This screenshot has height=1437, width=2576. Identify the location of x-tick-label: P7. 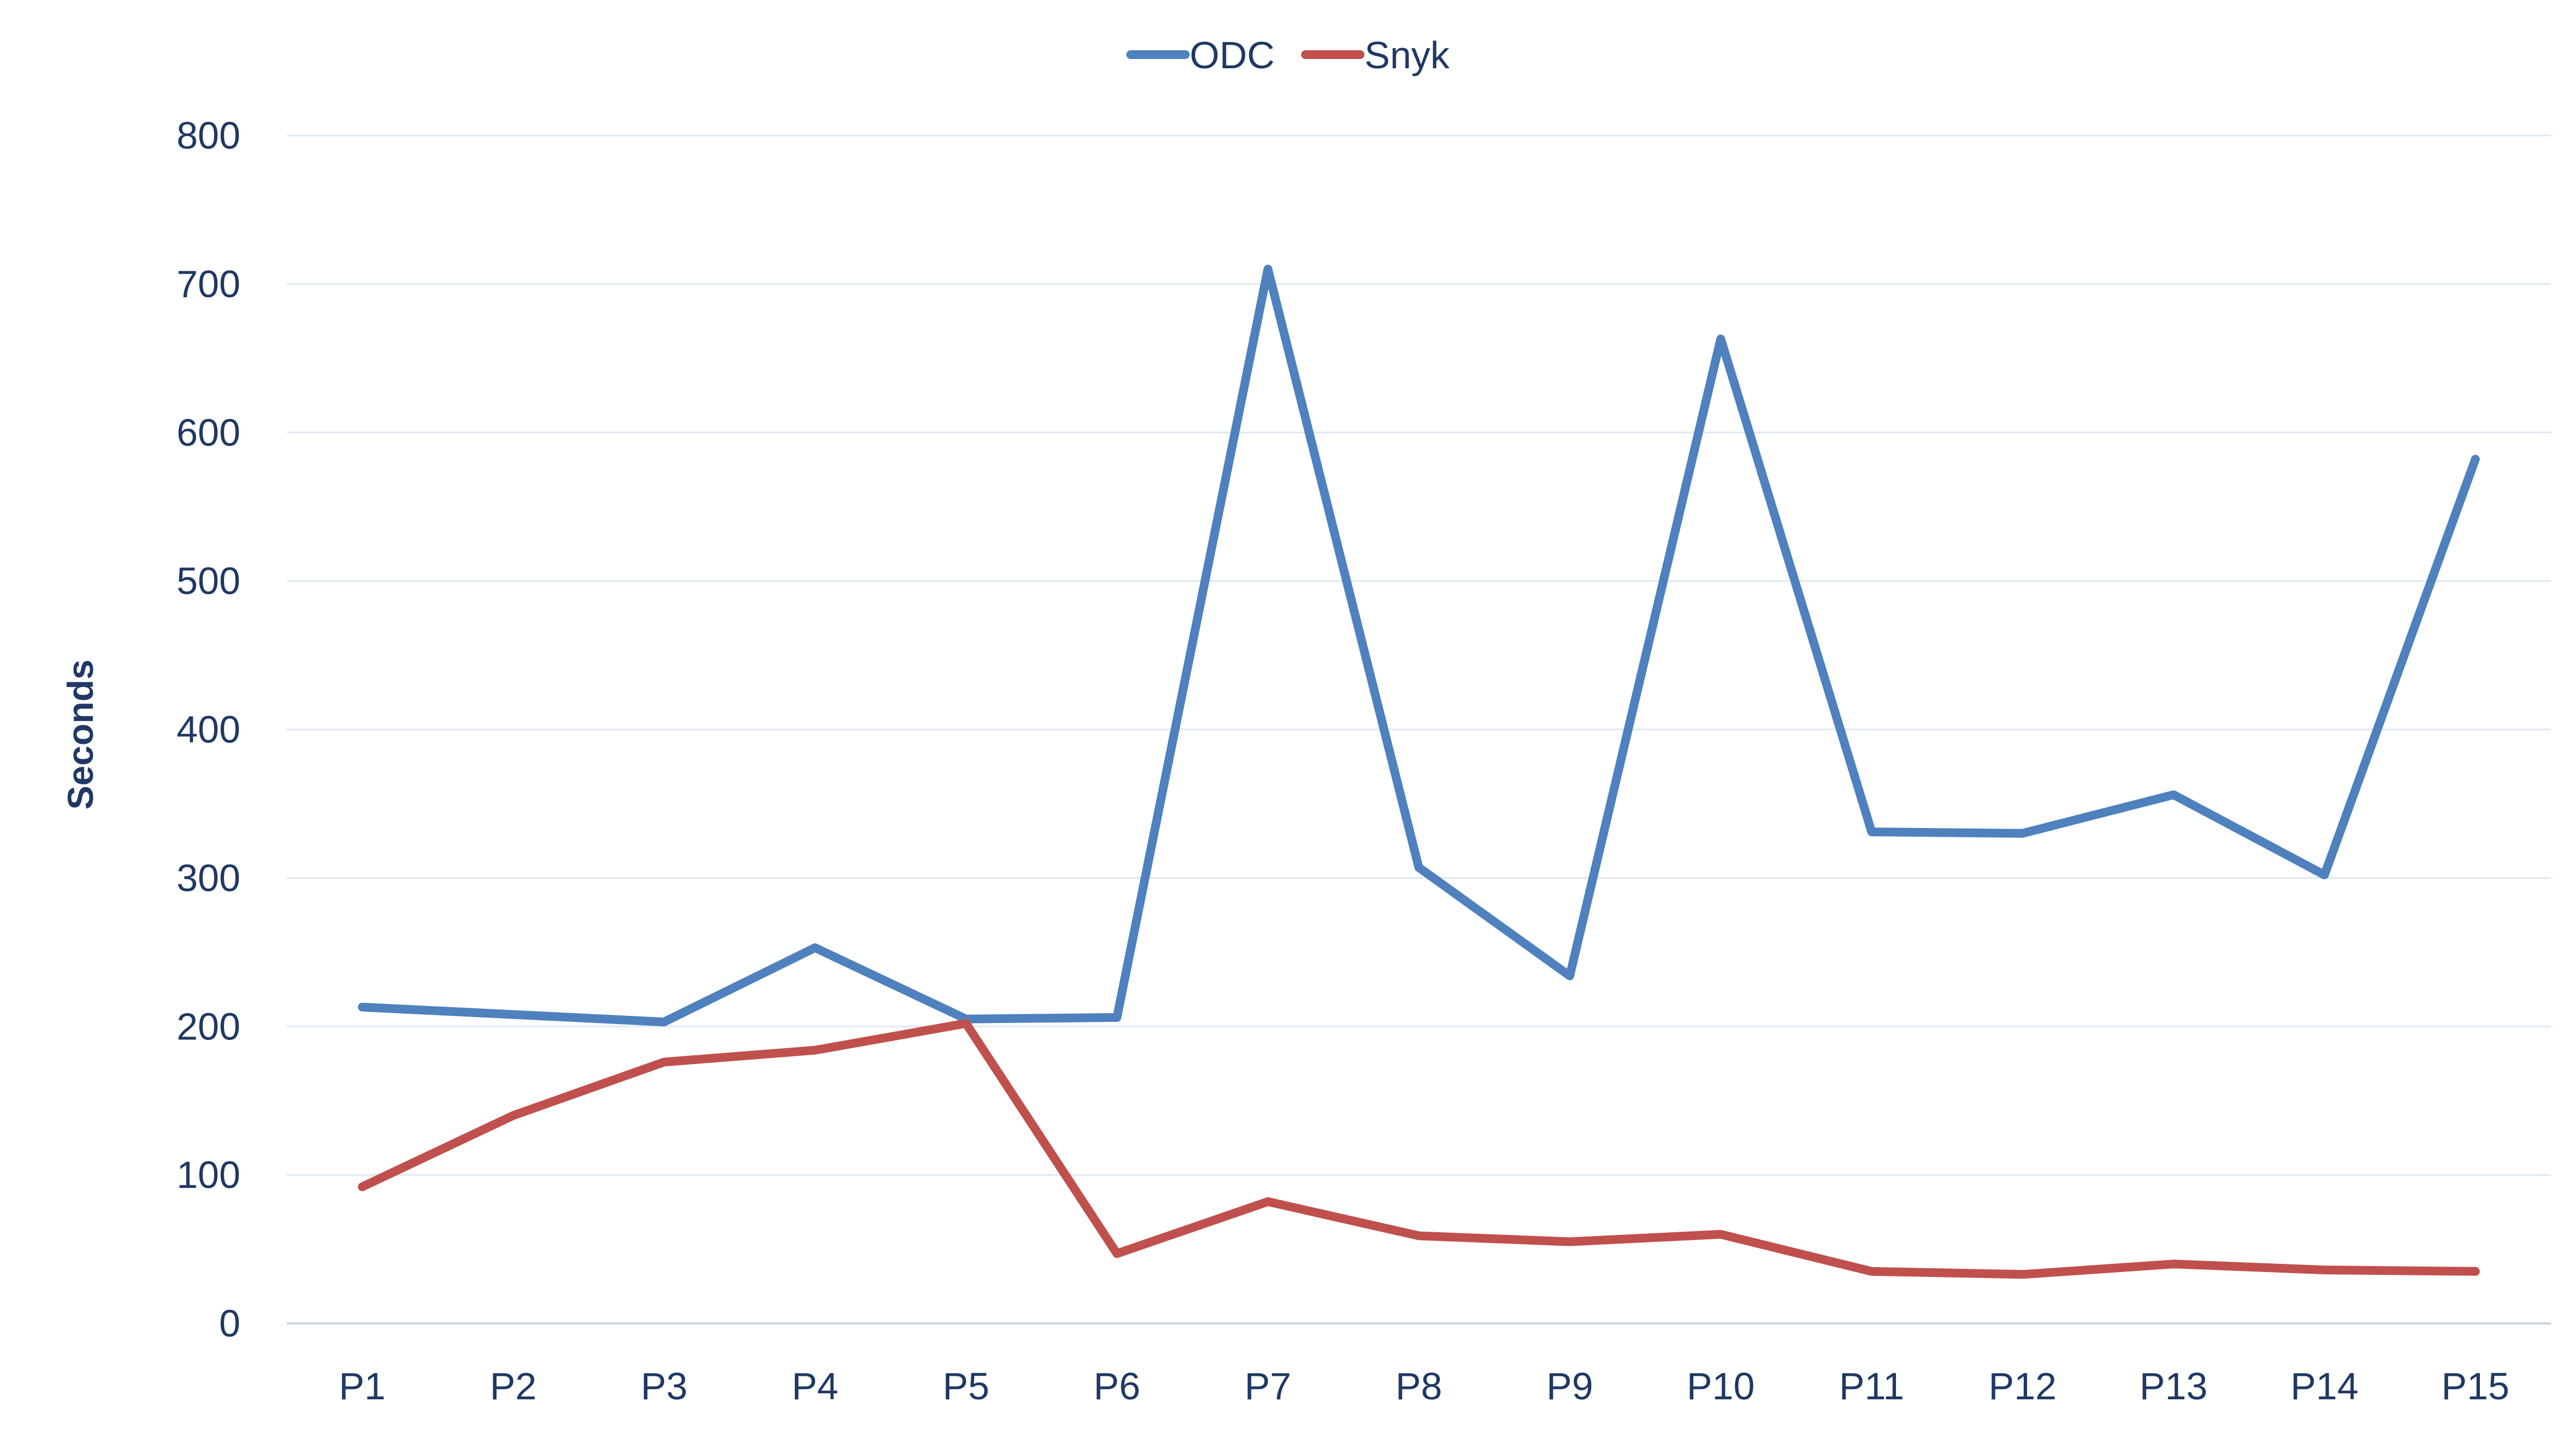
(1267, 1386).